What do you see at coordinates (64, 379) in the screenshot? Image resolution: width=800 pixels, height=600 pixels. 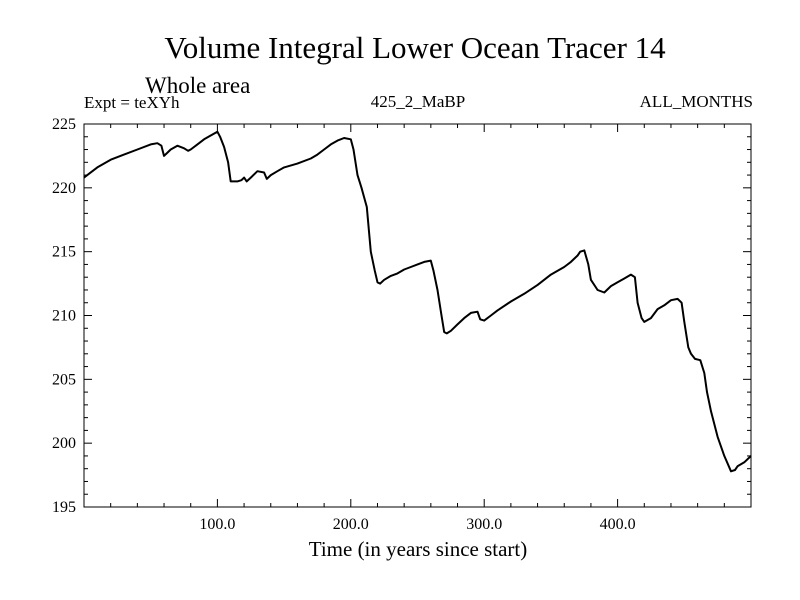 I see `y-tick-label: 205` at bounding box center [64, 379].